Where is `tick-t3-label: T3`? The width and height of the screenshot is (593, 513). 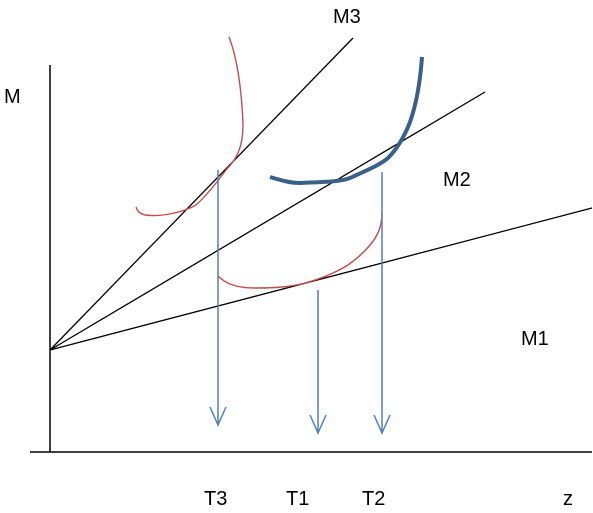
tick-t3-label: T3 is located at coordinates (215, 499).